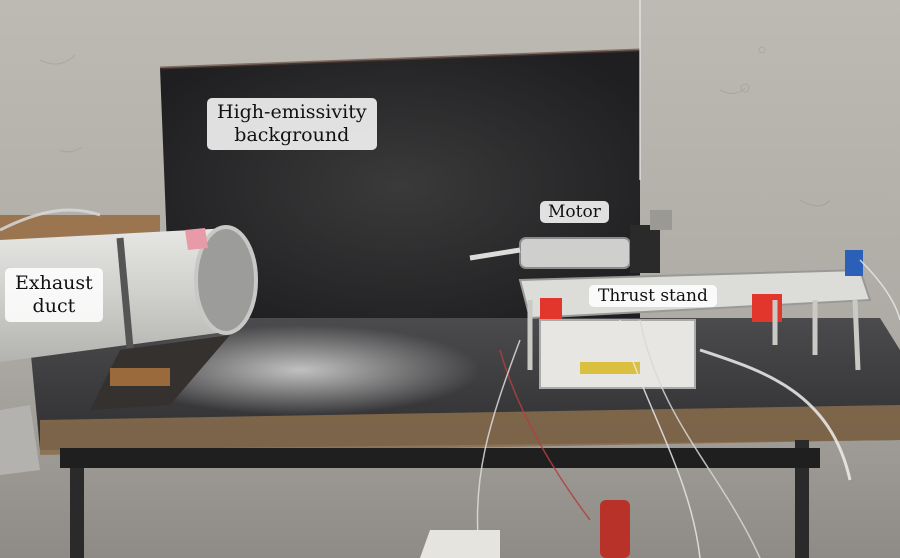  I want to click on annotation-high-emissivity-background: High-emissivity background, so click(292, 124).